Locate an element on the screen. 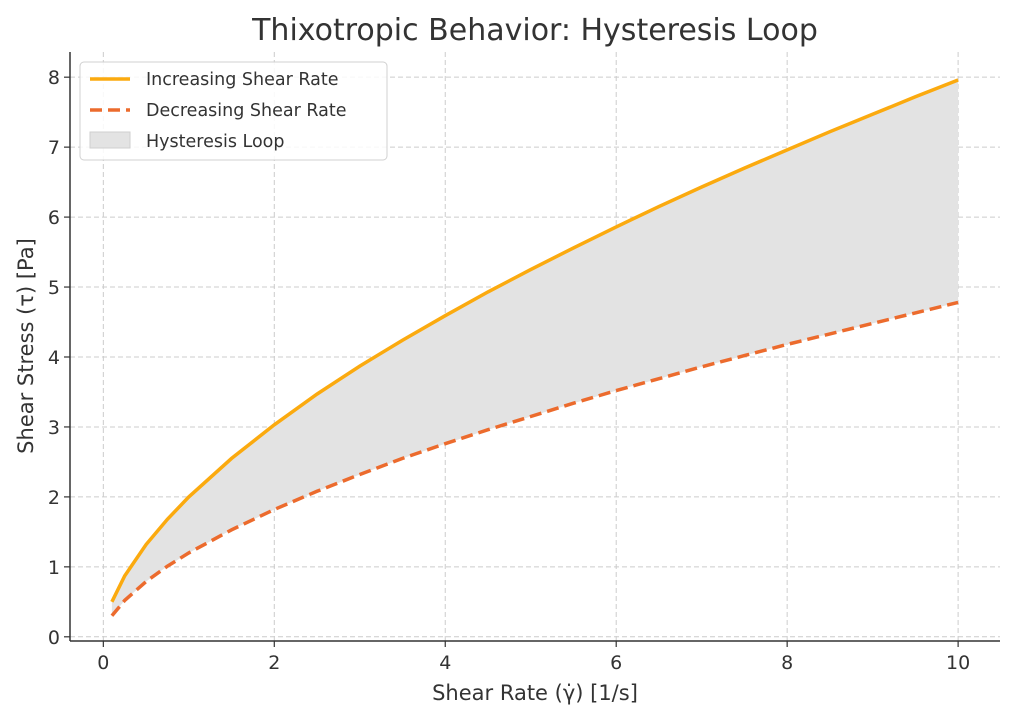 This screenshot has height=721, width=1015. y-tick-label: 3 is located at coordinates (54, 428).